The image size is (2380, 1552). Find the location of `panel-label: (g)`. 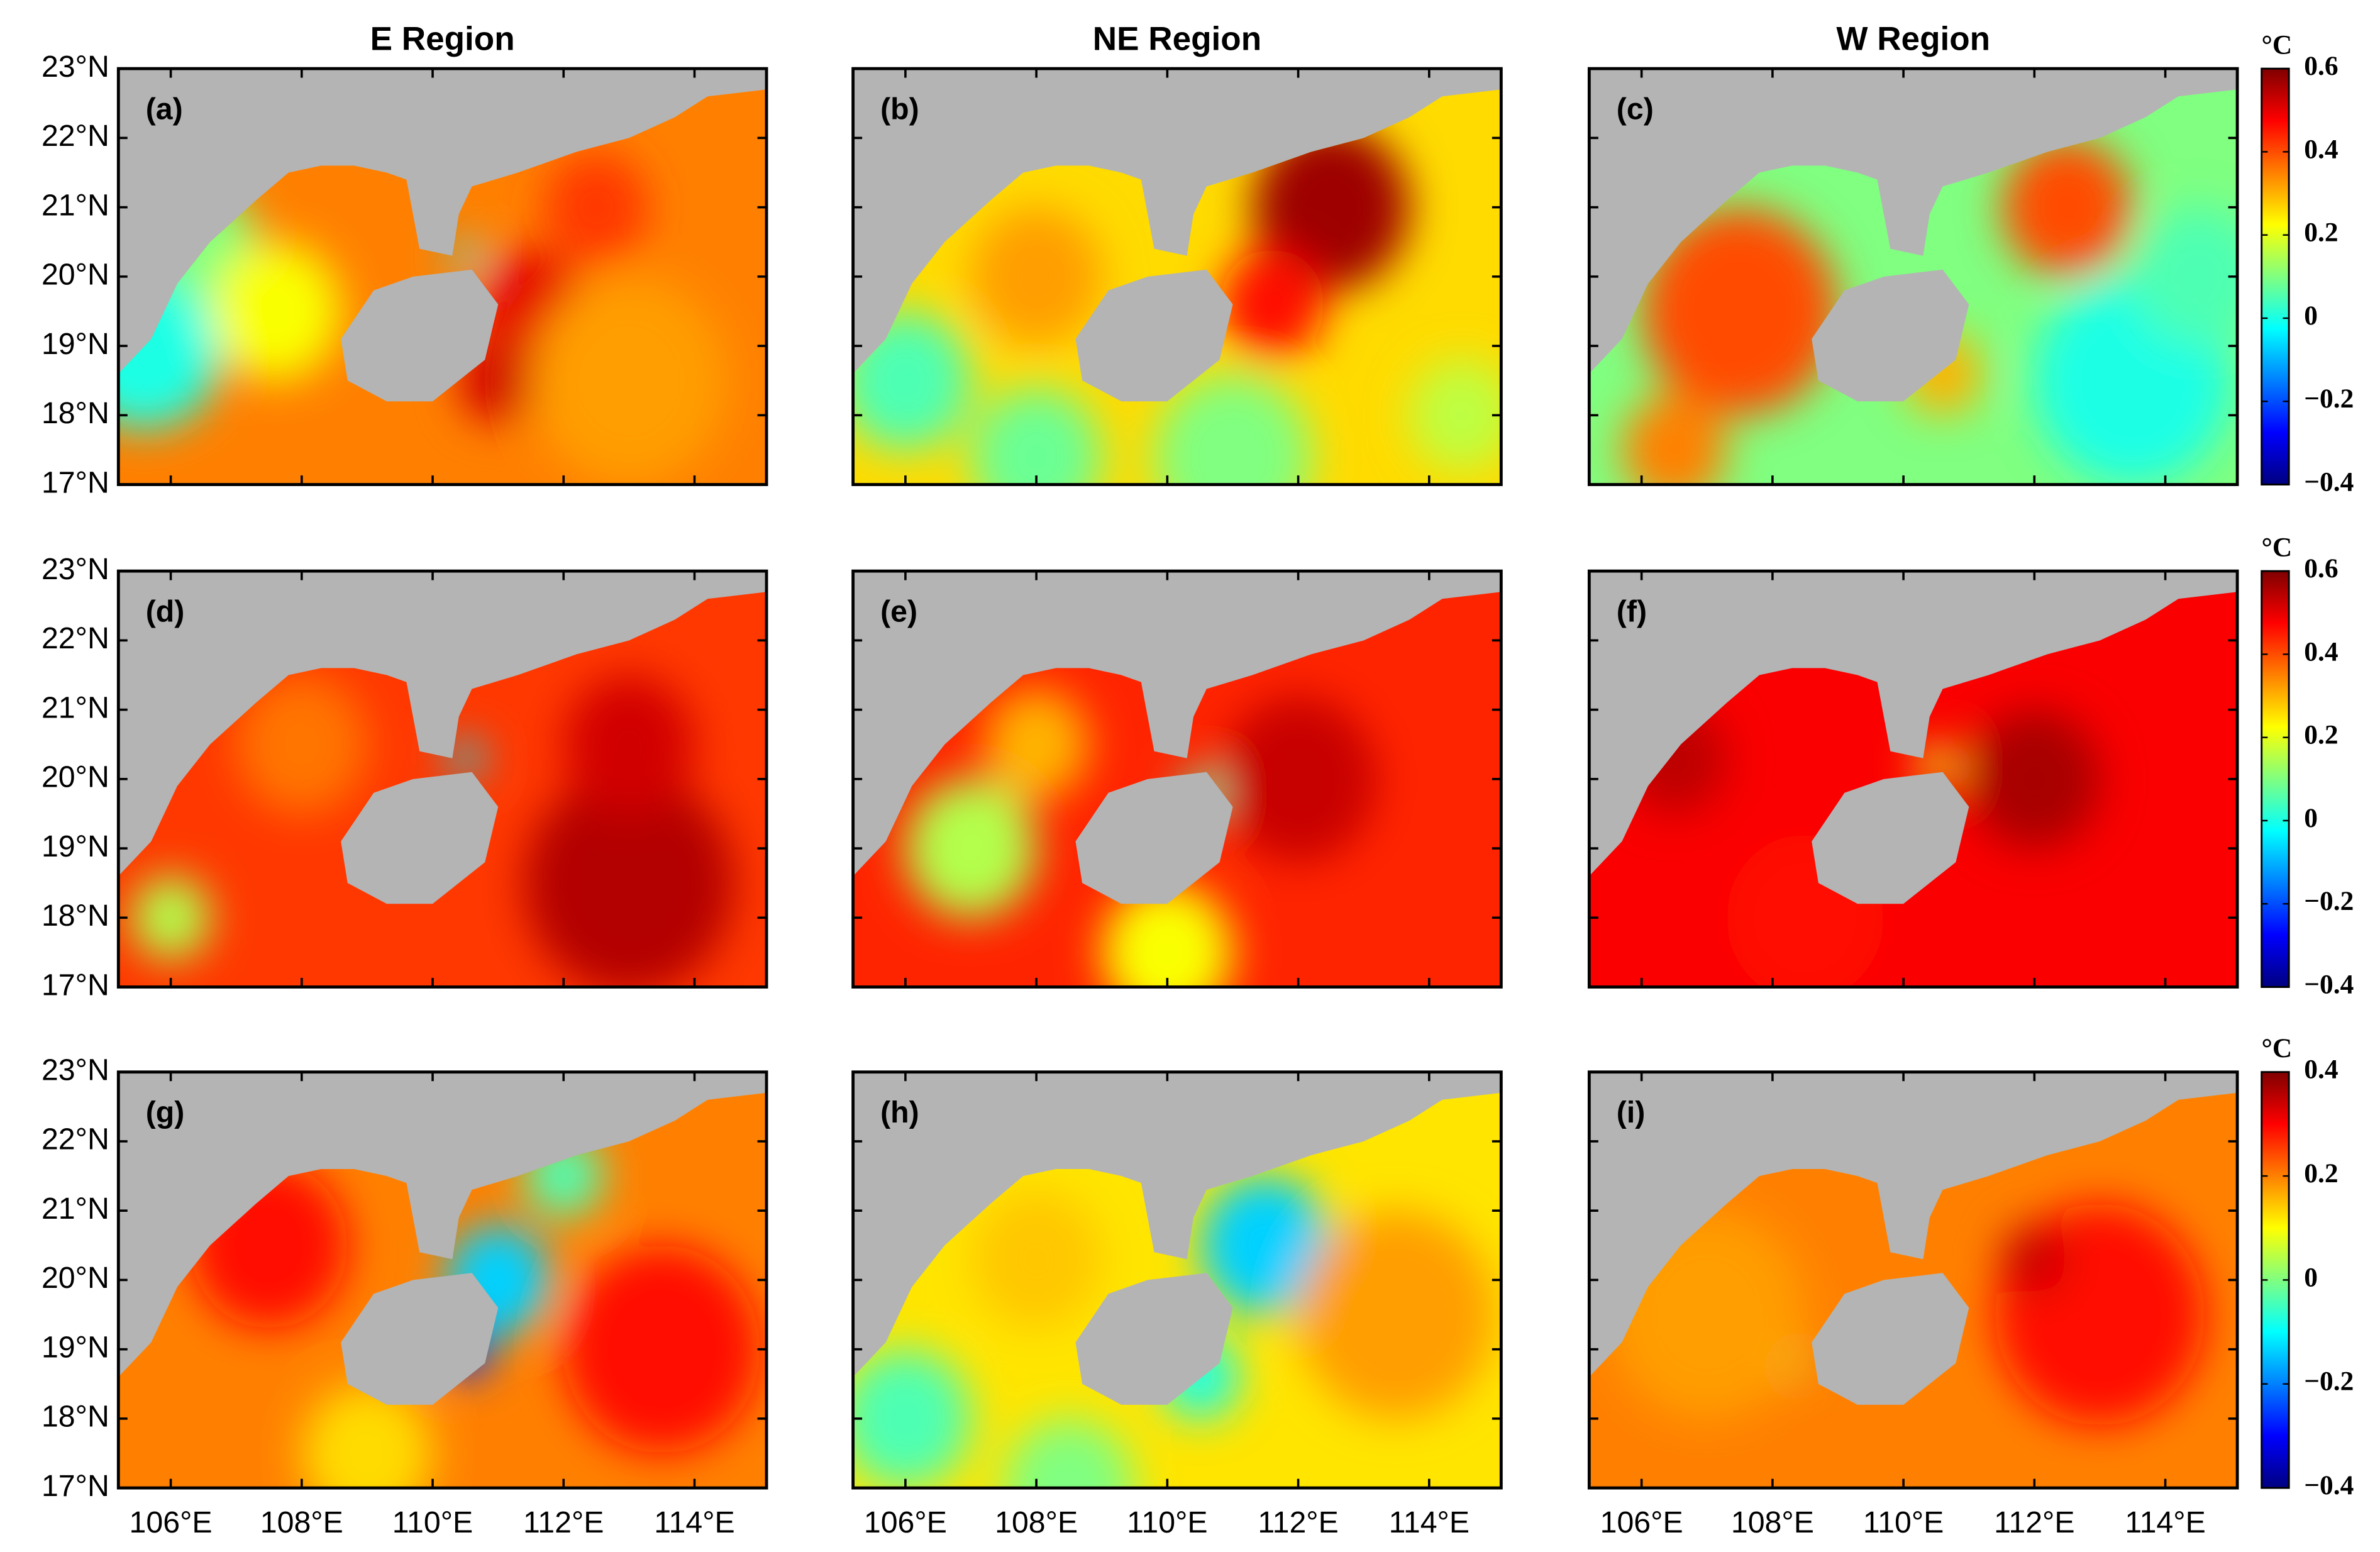

panel-label: (g) is located at coordinates (165, 1112).